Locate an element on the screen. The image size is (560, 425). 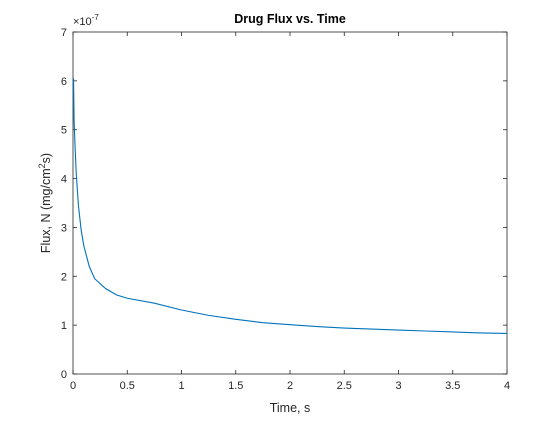
y-tick-label: 3 is located at coordinates (64, 228).